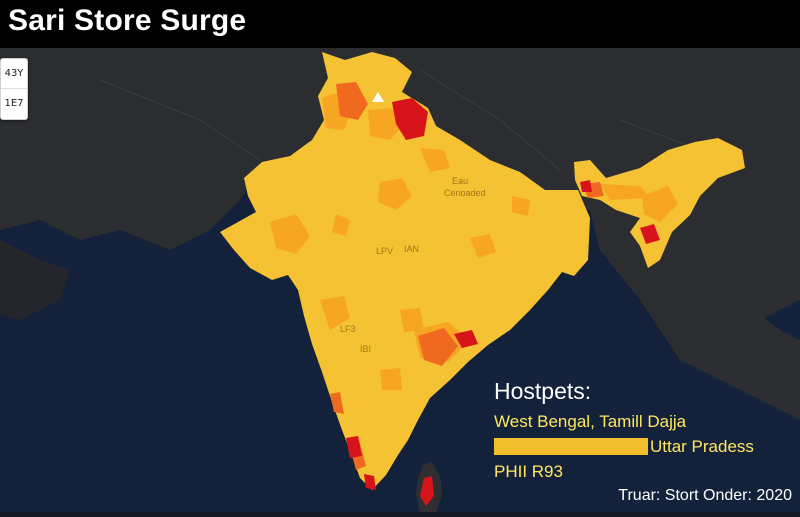  Describe the element at coordinates (348, 329) in the screenshot. I see `map-label: LF3` at that location.